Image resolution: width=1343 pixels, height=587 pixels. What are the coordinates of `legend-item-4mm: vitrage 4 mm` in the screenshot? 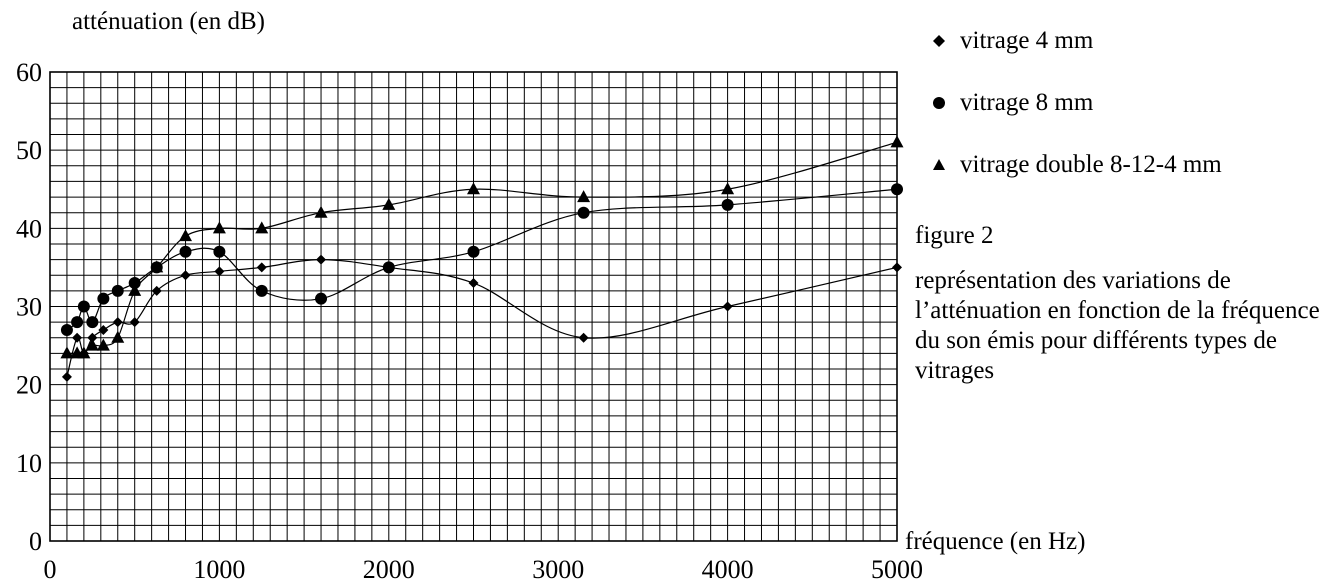 It's located at (1076, 41).